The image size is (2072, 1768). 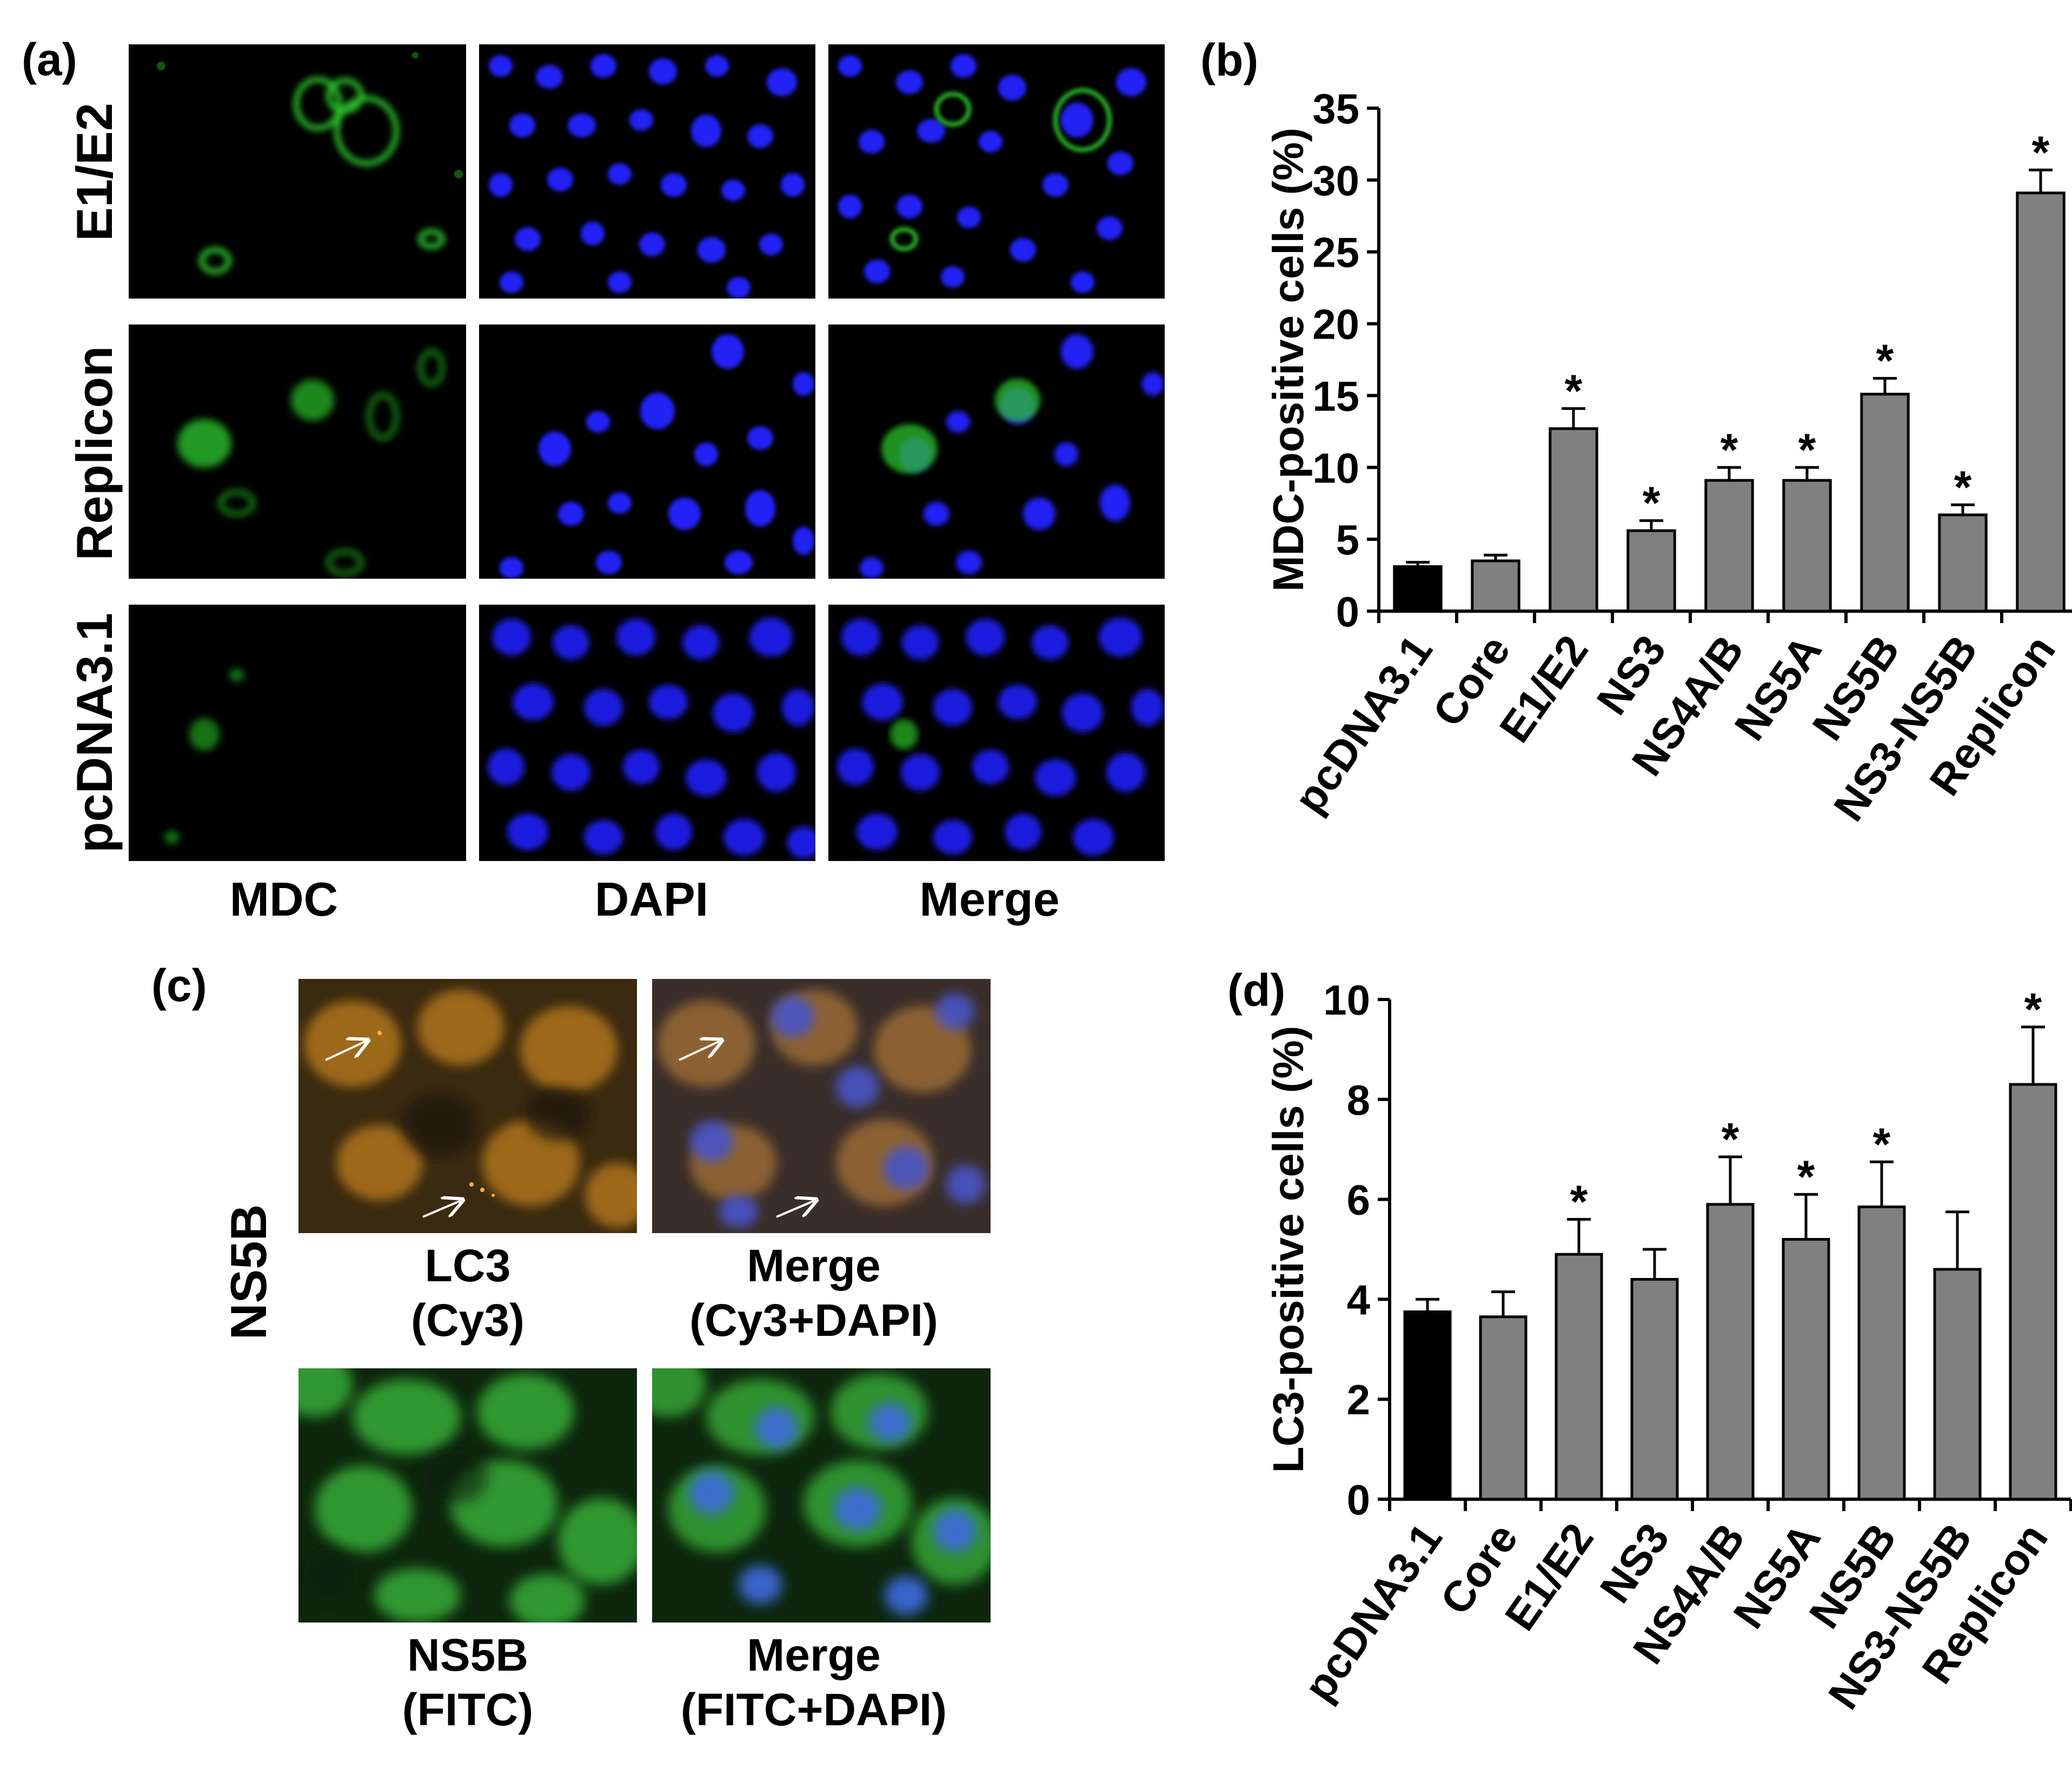 I want to click on chart-b-y-axis-label: MDC-positive cells (%), so click(x=1288, y=360).